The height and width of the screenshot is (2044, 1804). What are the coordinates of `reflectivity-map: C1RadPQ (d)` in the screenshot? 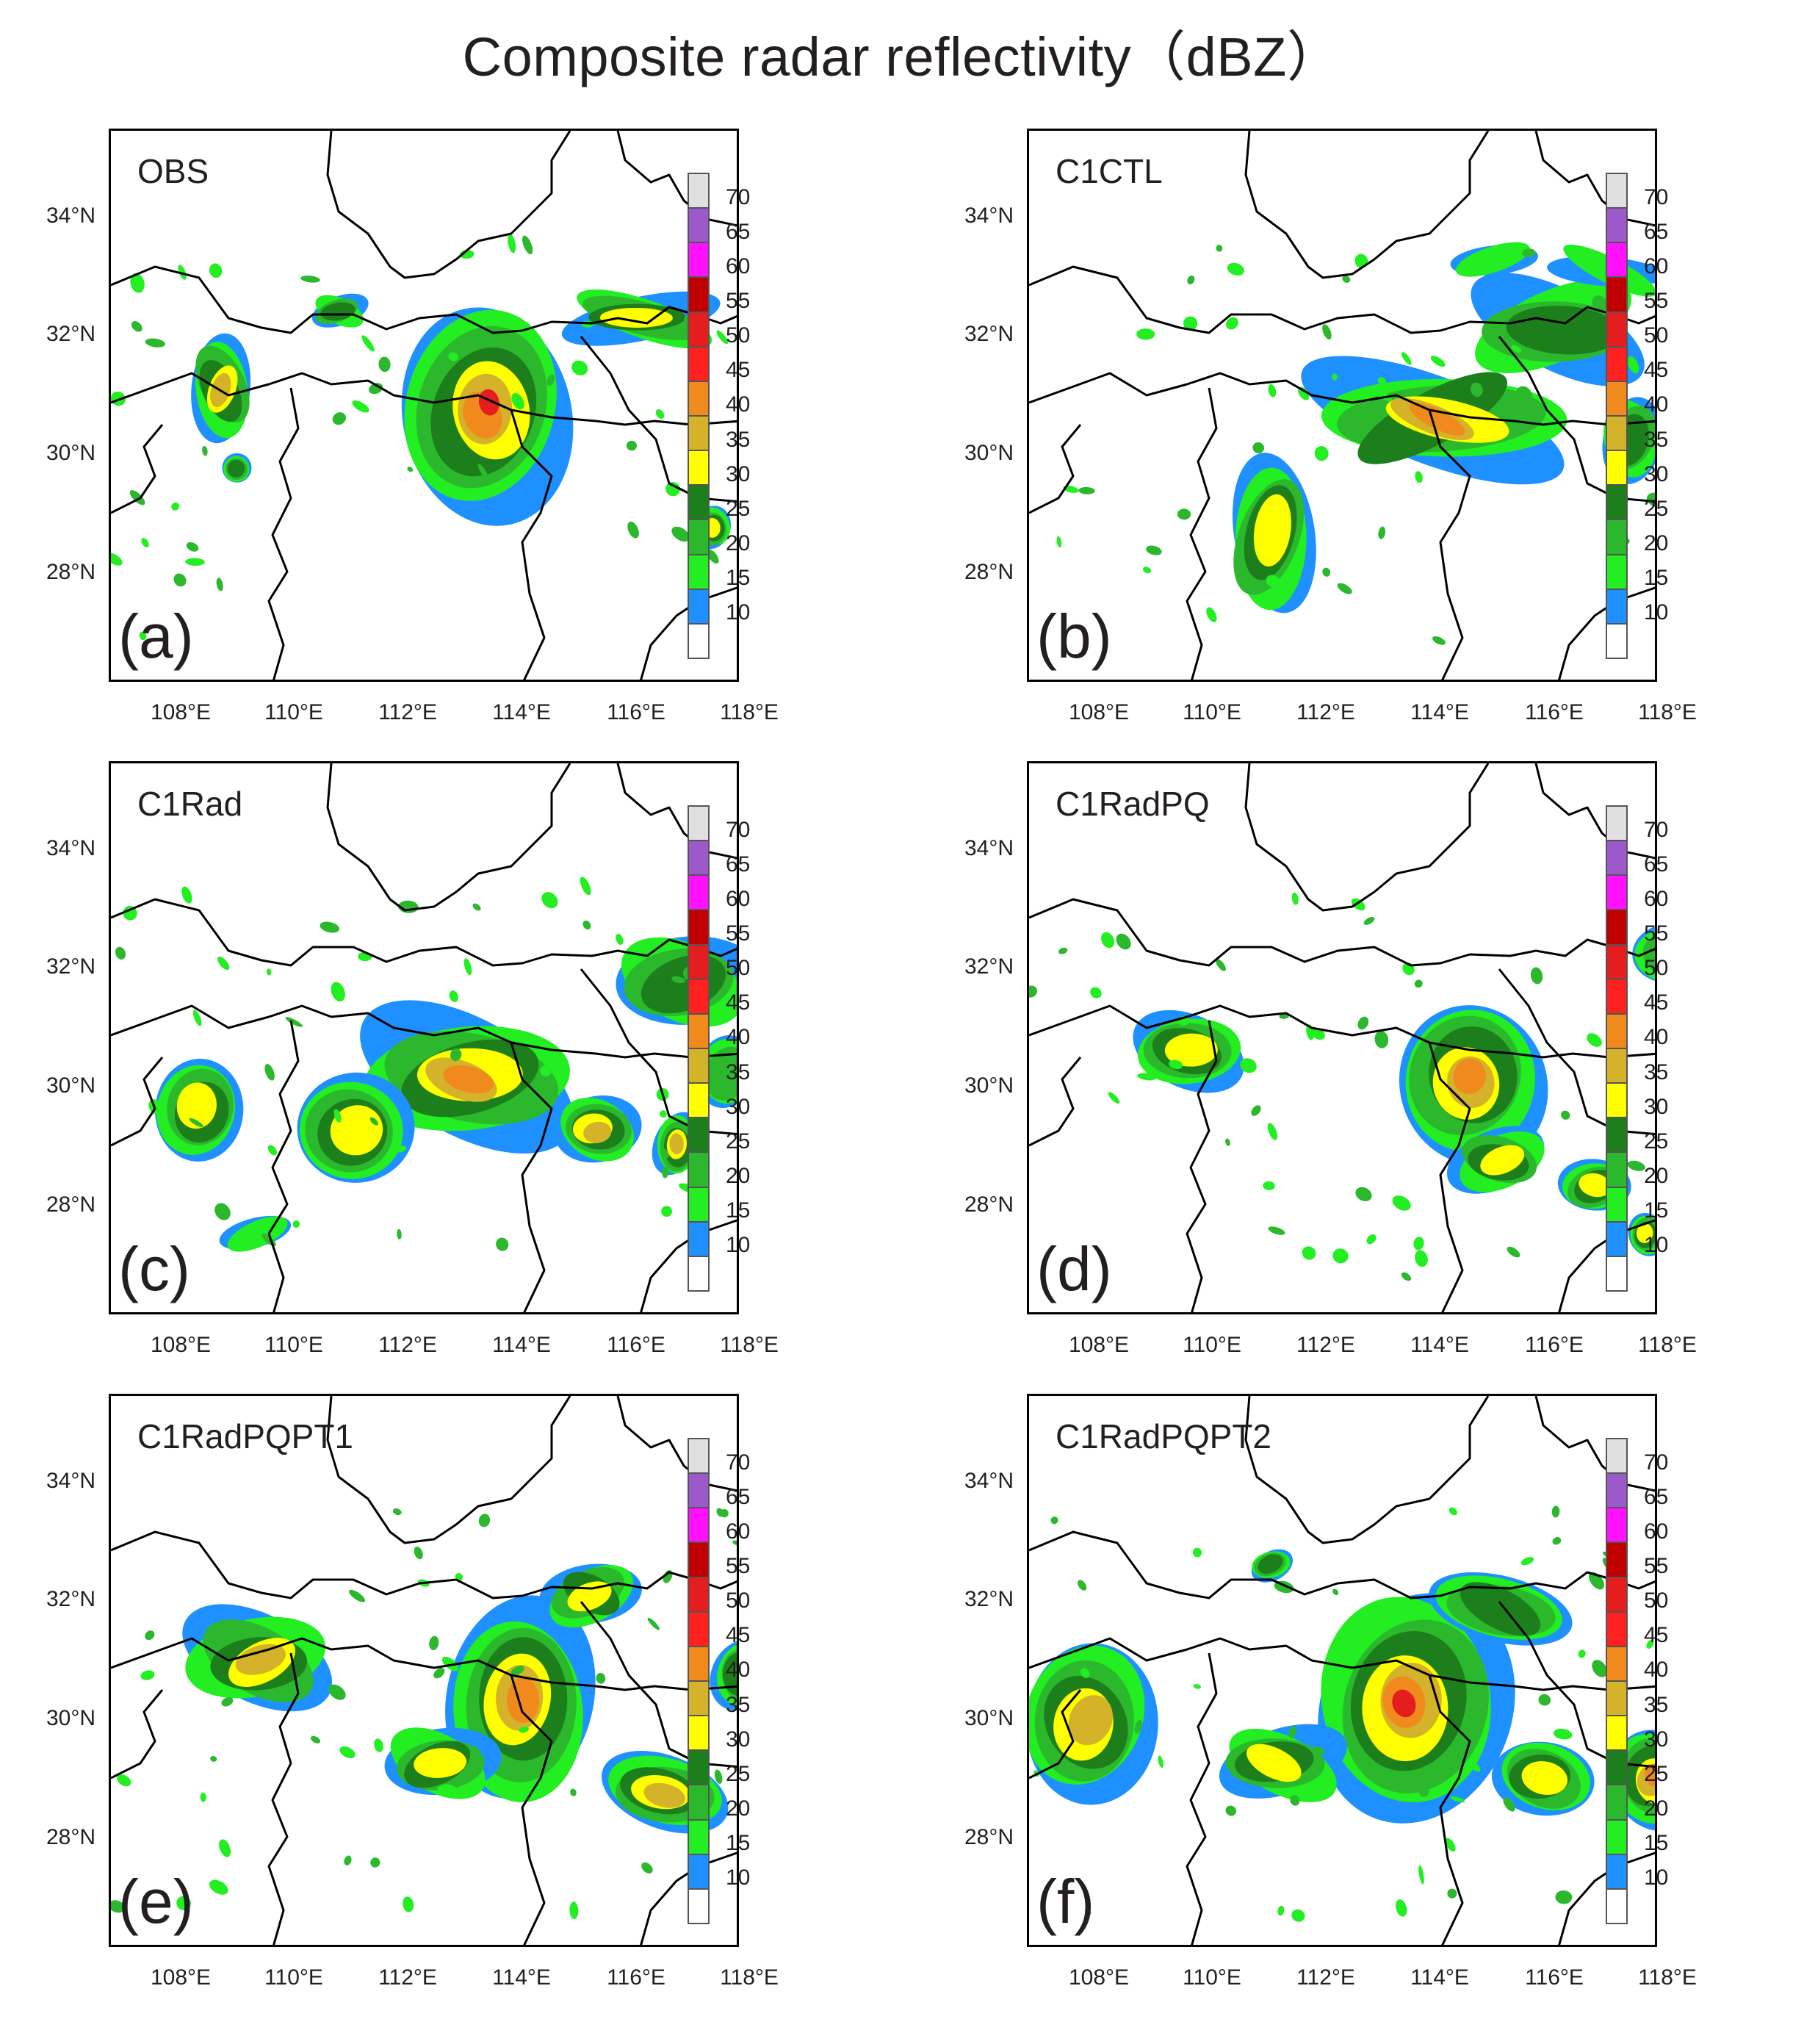 It's located at (1342, 1037).